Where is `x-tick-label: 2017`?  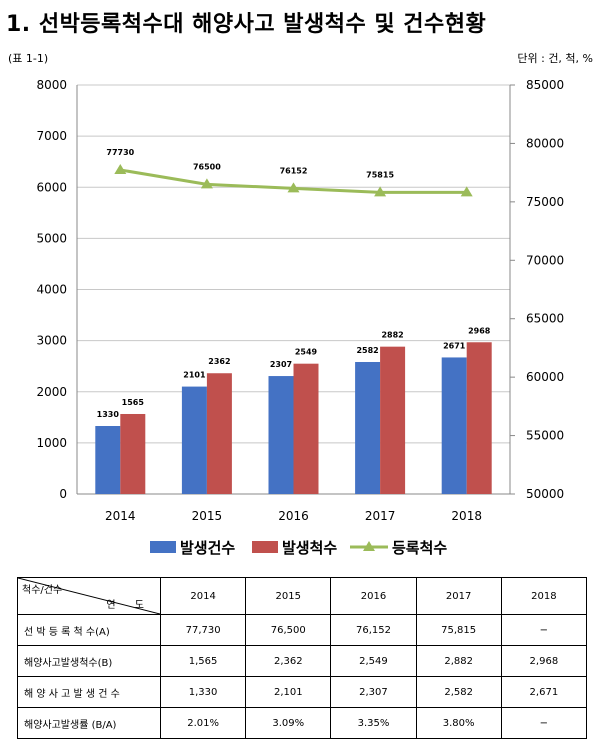
x-tick-label: 2017 is located at coordinates (380, 516).